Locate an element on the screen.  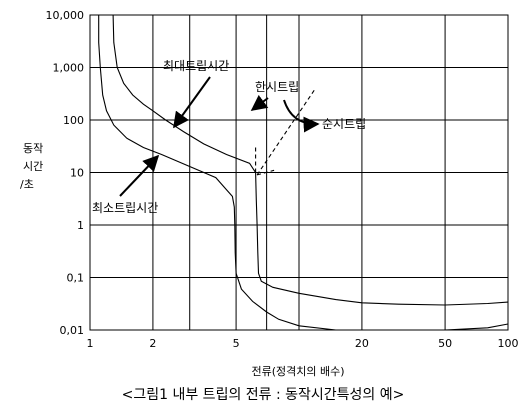
x-tick-label: 5 is located at coordinates (236, 343).